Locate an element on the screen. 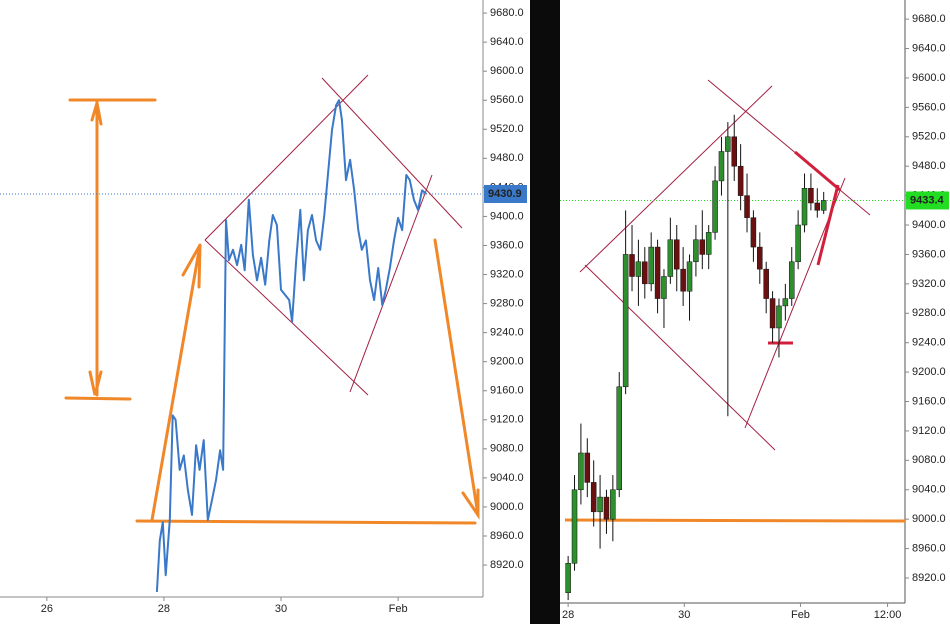 The height and width of the screenshot is (624, 950). x-tick-label: 26 is located at coordinates (47, 609).